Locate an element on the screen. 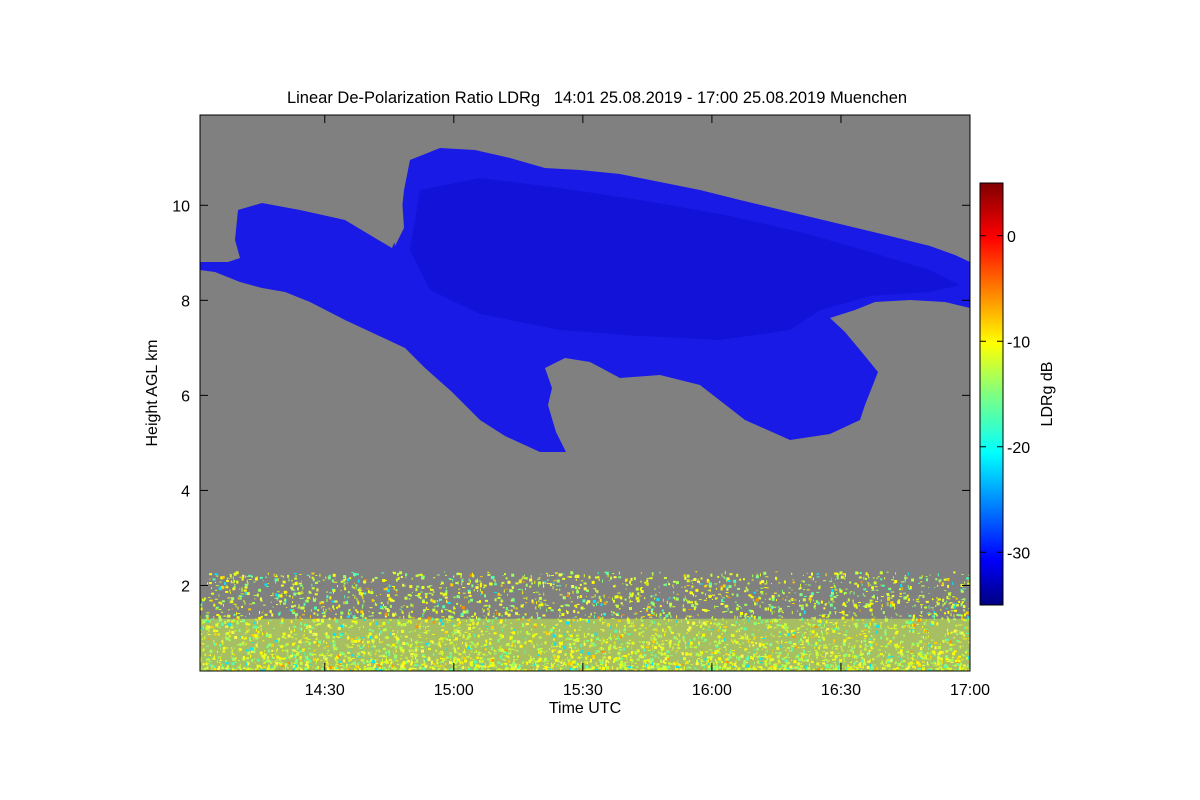 This screenshot has width=1200, height=800. boundary-layer is located at coordinates (585, 621).